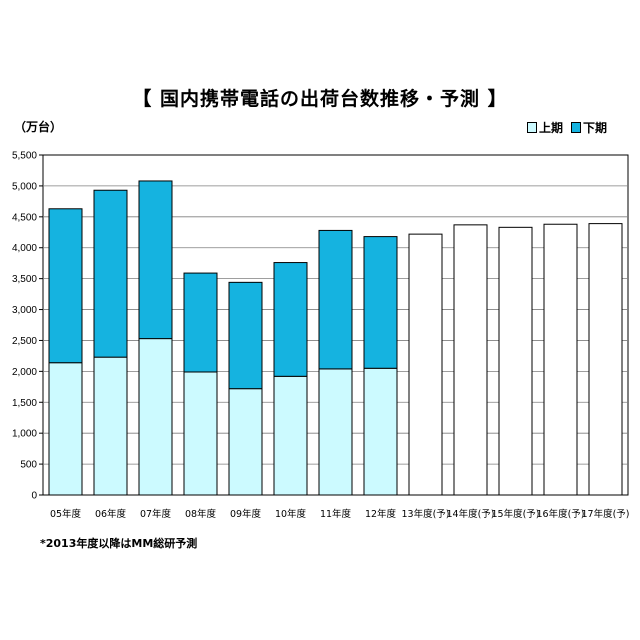 The height and width of the screenshot is (640, 640). What do you see at coordinates (24, 341) in the screenshot?
I see `y-tick-label: 2,500` at bounding box center [24, 341].